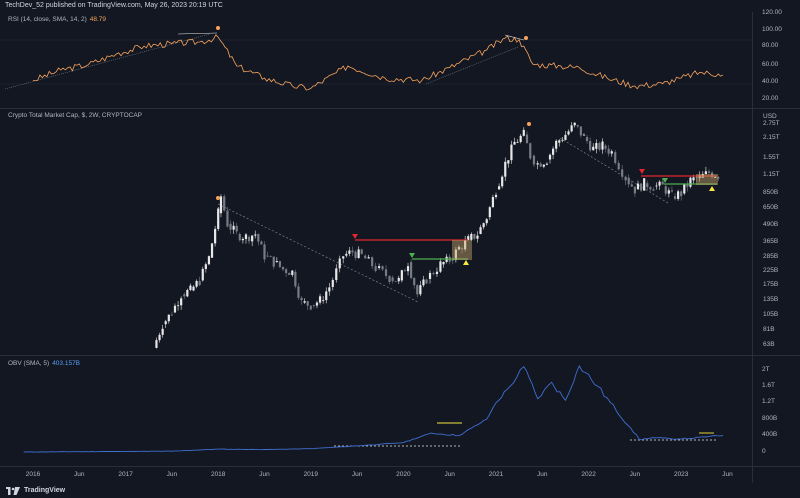  Describe the element at coordinates (771, 208) in the screenshot. I see `price-tick: 650B` at that location.